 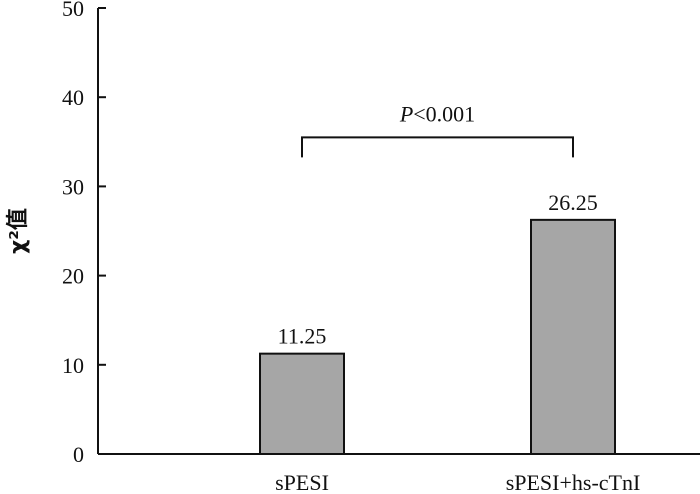 I want to click on p-symbol: P, so click(x=406, y=113).